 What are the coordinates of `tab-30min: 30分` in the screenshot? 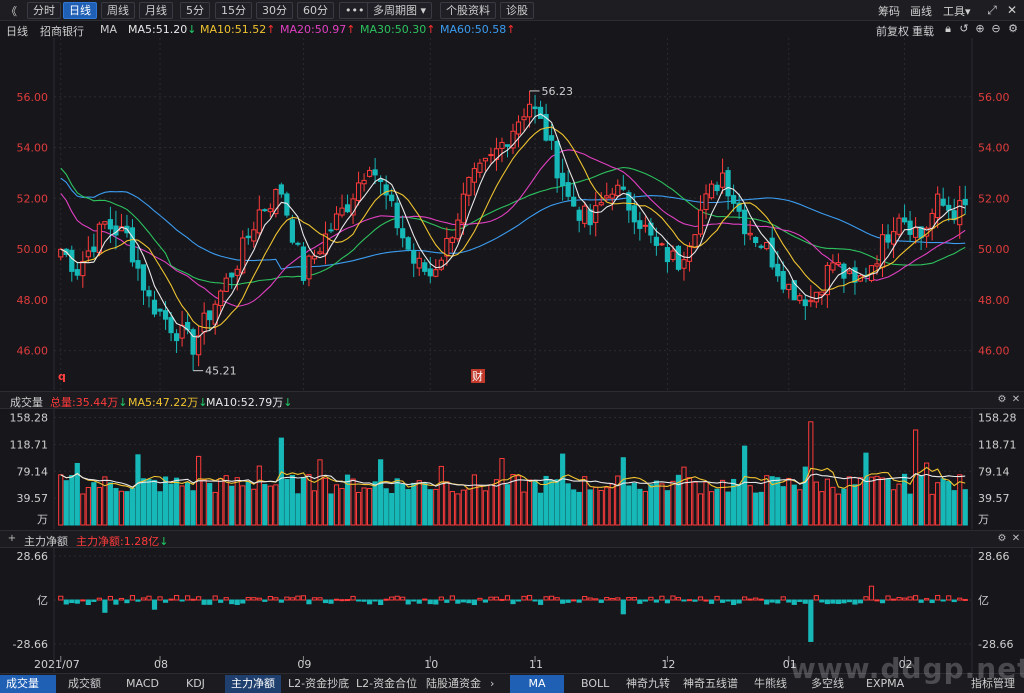 It's located at (274, 10).